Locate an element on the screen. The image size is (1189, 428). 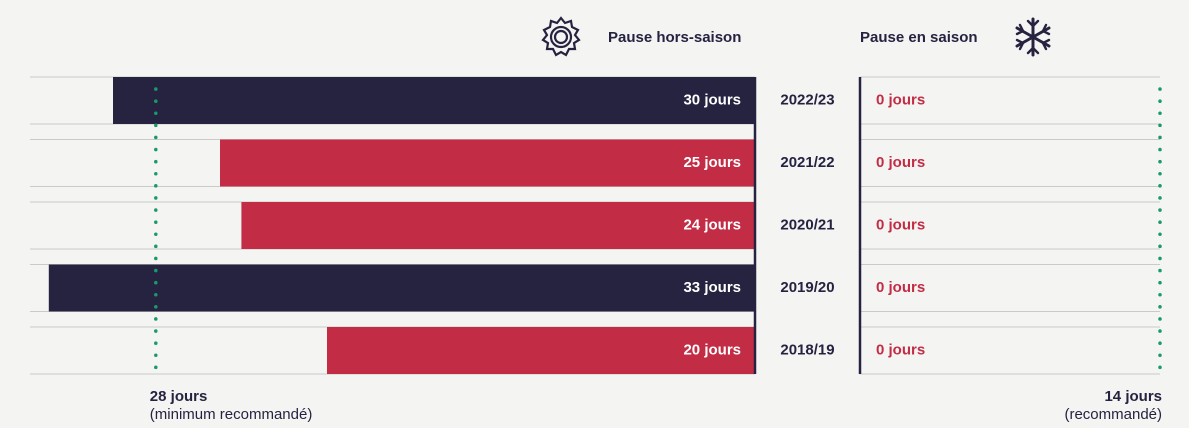
sun-icon is located at coordinates (561, 36).